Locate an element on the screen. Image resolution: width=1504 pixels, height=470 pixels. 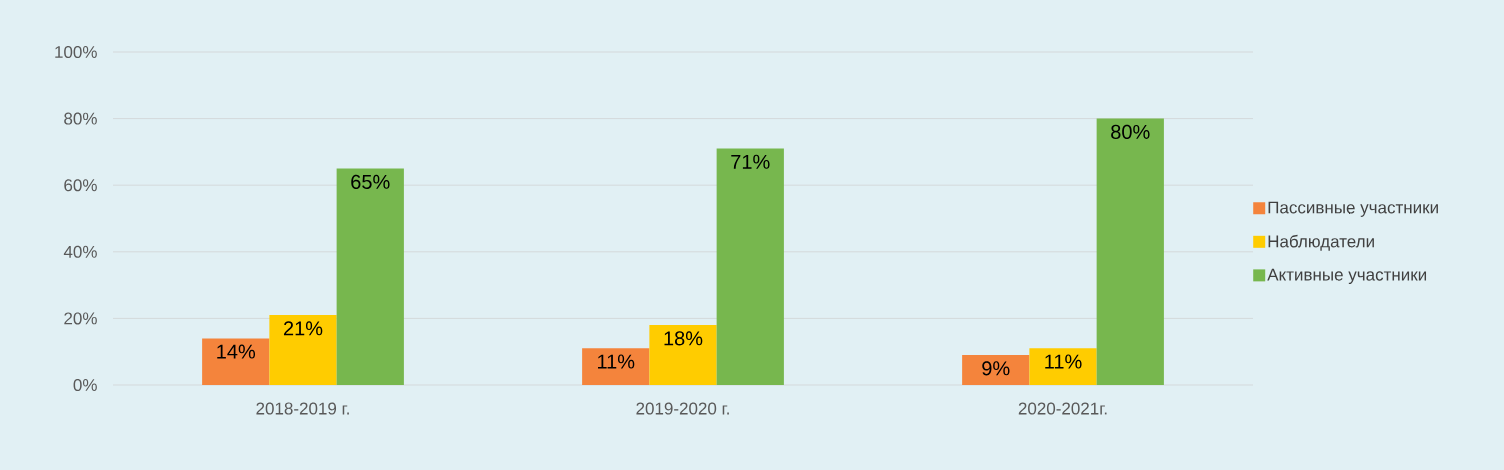
data-label: 18% is located at coordinates (683, 338).